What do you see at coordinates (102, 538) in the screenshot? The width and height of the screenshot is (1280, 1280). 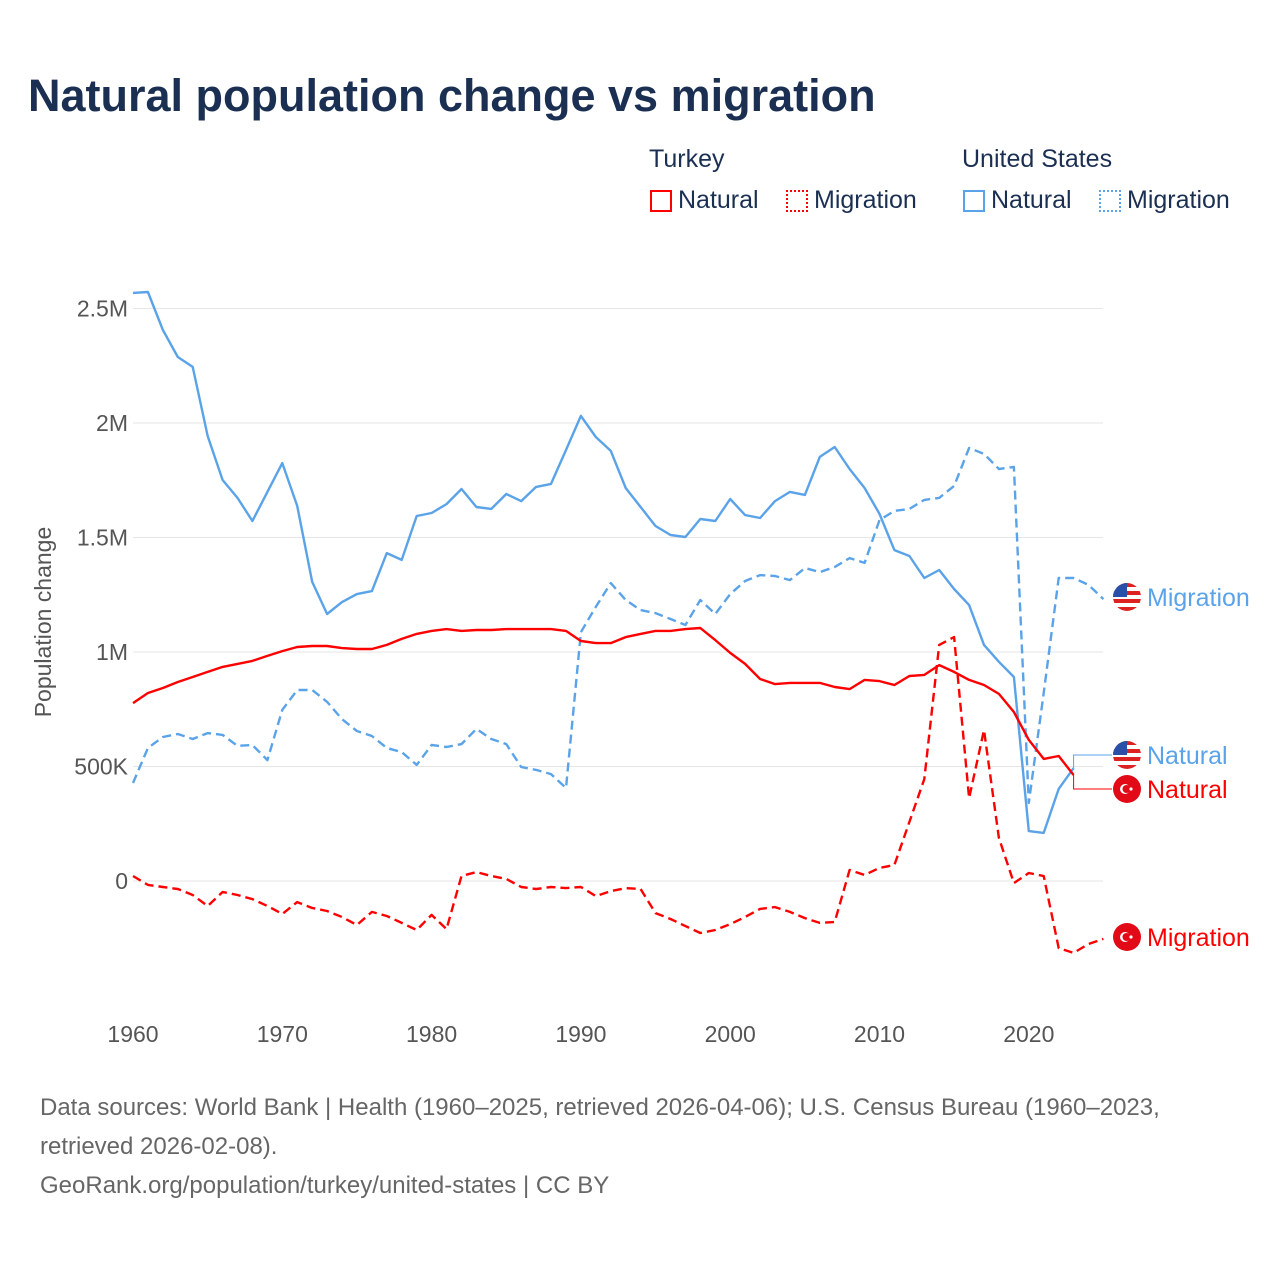 I see `y-tick-label: 1.5M` at bounding box center [102, 538].